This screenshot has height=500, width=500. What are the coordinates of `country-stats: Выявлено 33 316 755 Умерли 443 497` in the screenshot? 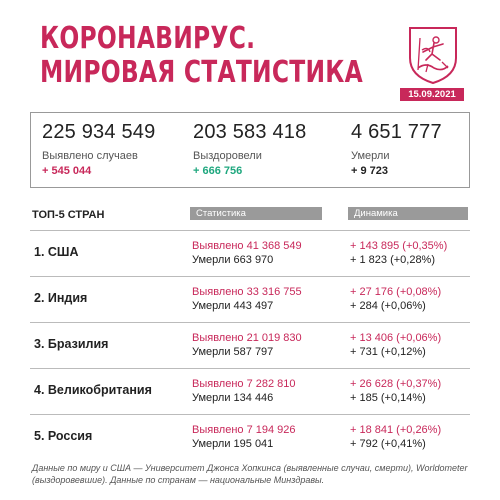 It's located at (247, 299).